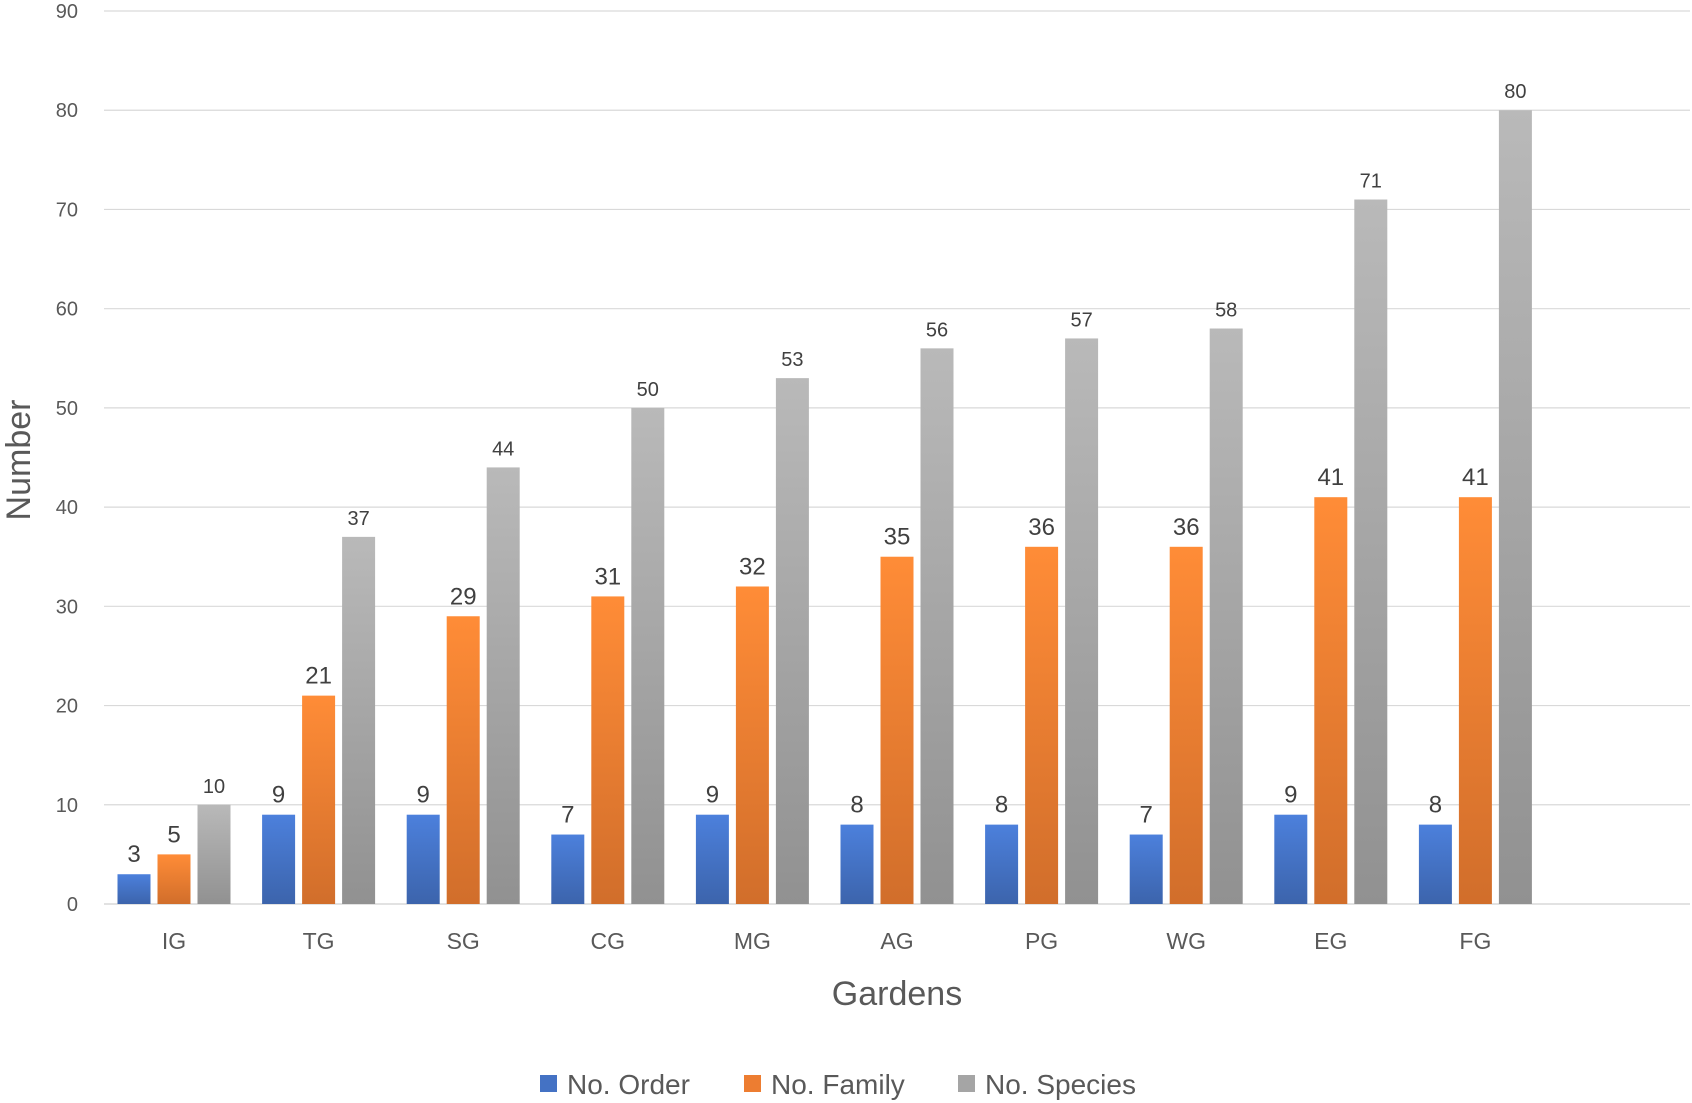  I want to click on x-axis-title: Gardens, so click(897, 994).